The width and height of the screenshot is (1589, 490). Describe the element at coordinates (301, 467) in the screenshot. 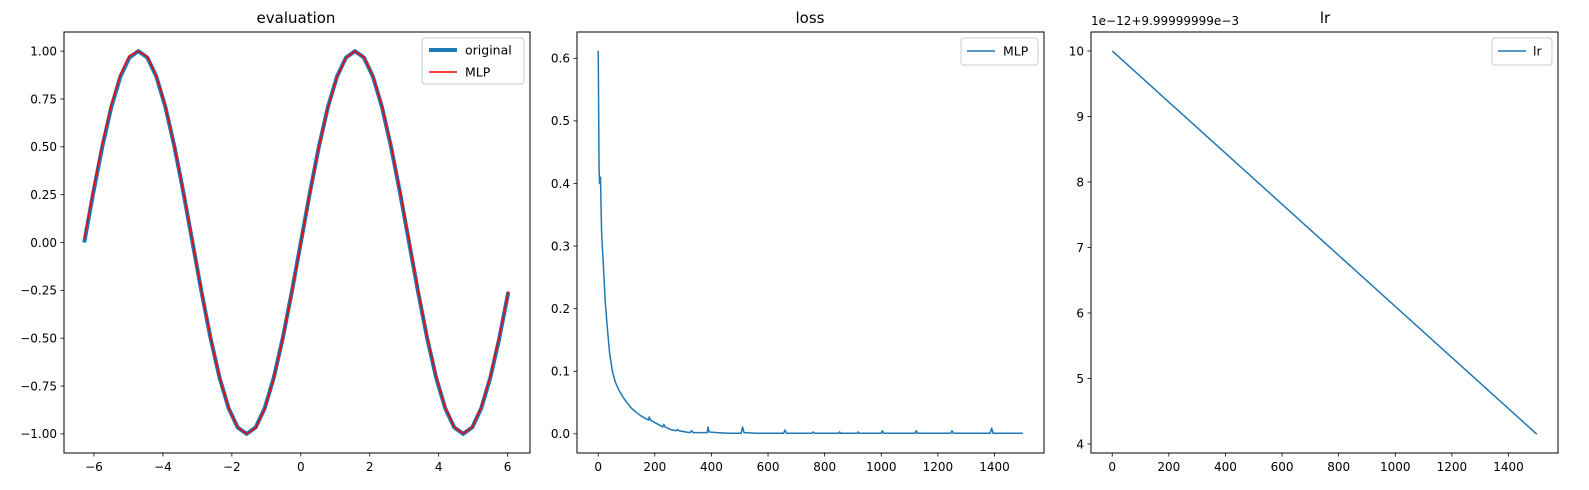

I see `evaluation-x-tick-label: 0` at that location.